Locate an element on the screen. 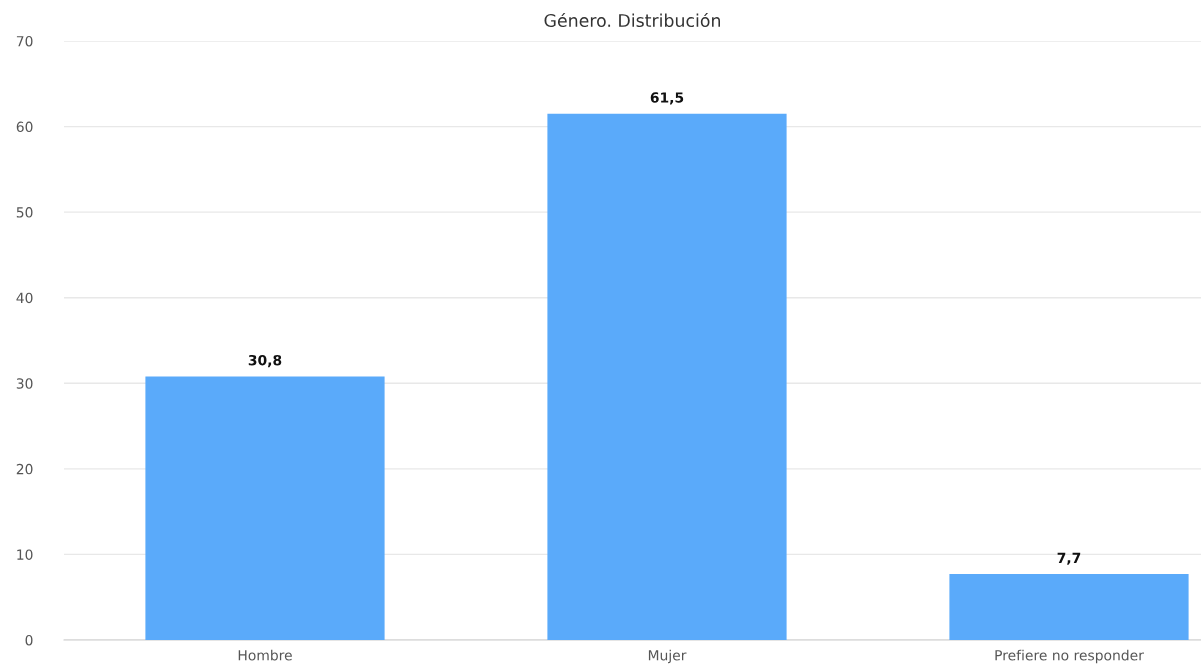 Image resolution: width=1201 pixels, height=668 pixels. y-tick-label: 40 is located at coordinates (24, 298).